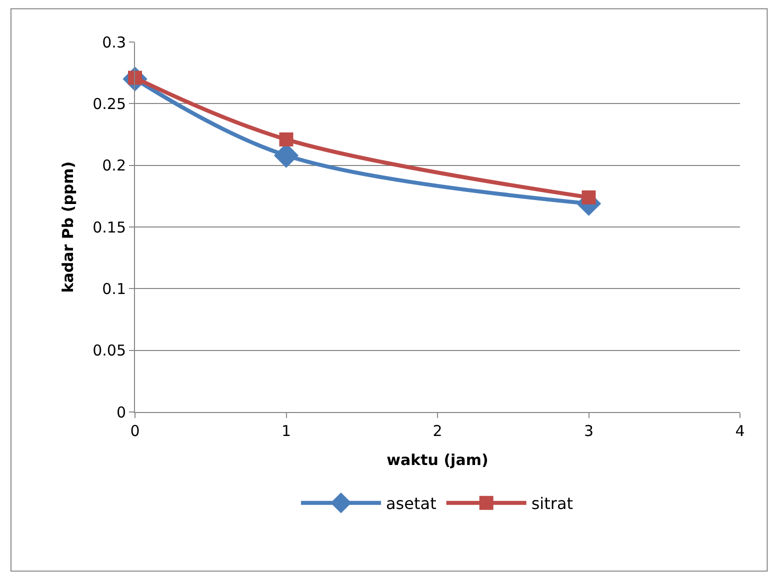 The height and width of the screenshot is (578, 770). I want to click on x-tick-label: 2, so click(437, 431).